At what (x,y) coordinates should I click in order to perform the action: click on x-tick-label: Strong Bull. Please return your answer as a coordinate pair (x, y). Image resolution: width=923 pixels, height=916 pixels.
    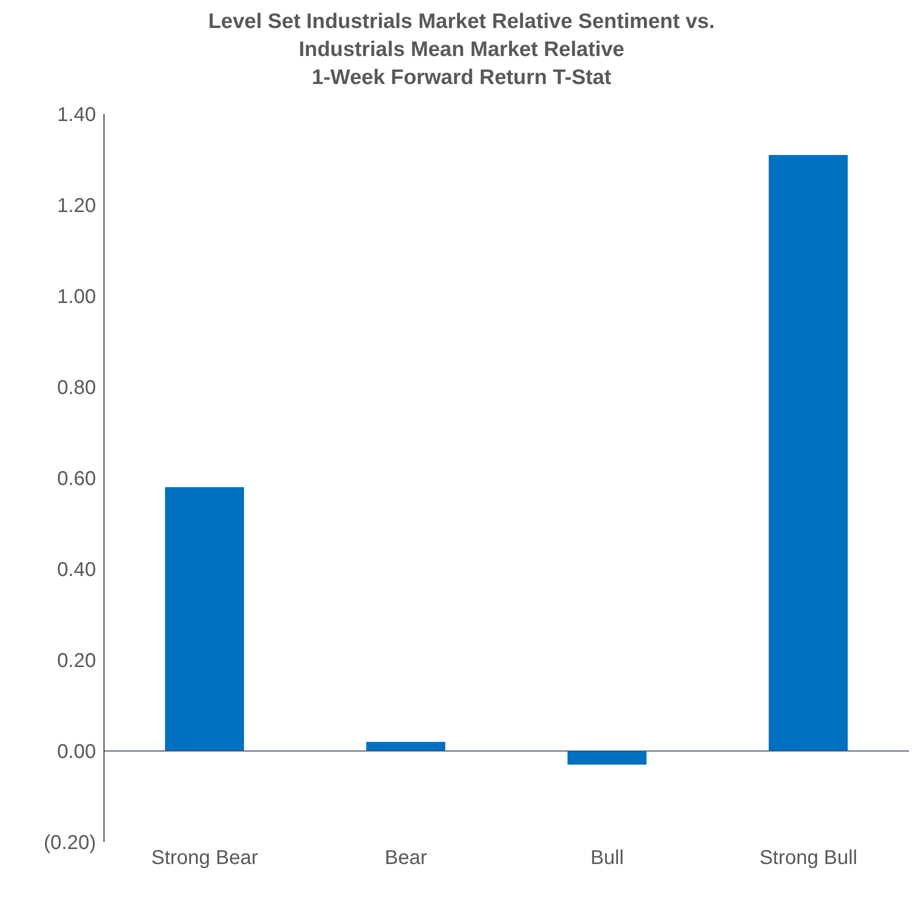
    Looking at the image, I should click on (808, 858).